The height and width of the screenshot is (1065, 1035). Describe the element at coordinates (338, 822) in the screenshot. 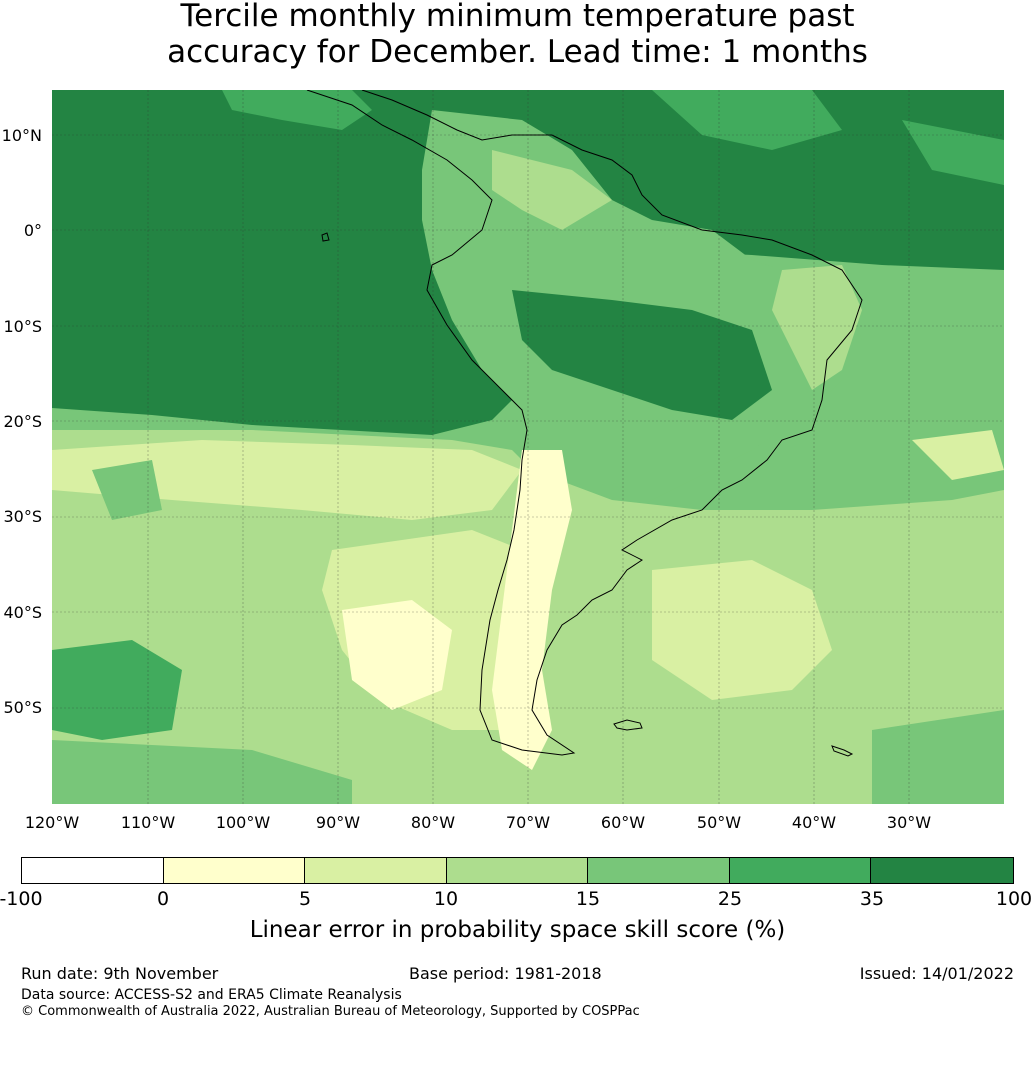

I see `lon-label-90w: 90°W` at that location.